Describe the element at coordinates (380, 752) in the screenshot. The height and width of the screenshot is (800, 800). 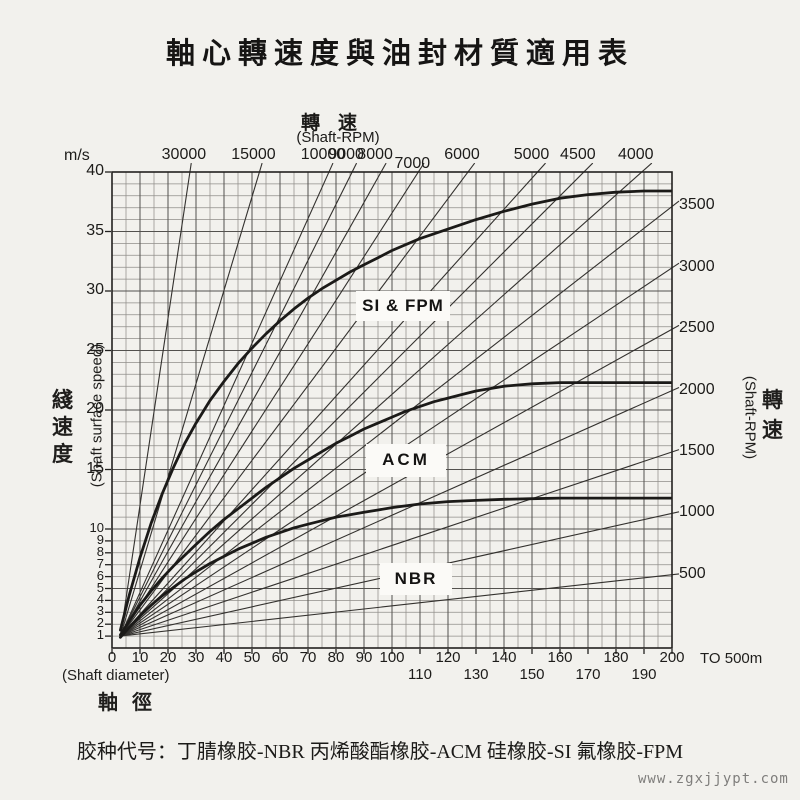
I see `materials-legend-caption: 胶种代号：丁腈橡胶-NBR 丙烯酸酯橡胶-ACM 硅橡胶-SI 氟橡胶-FPM` at that location.